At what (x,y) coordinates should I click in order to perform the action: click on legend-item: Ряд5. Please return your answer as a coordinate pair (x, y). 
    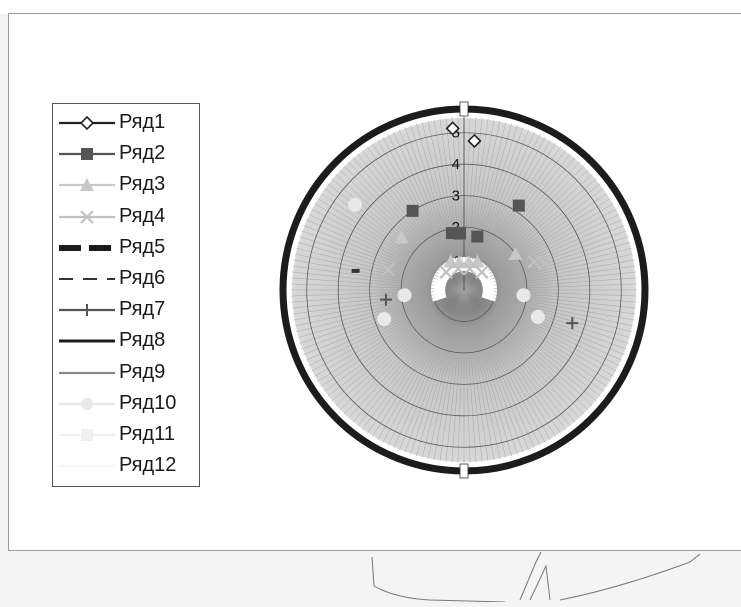
    Looking at the image, I should click on (126, 248).